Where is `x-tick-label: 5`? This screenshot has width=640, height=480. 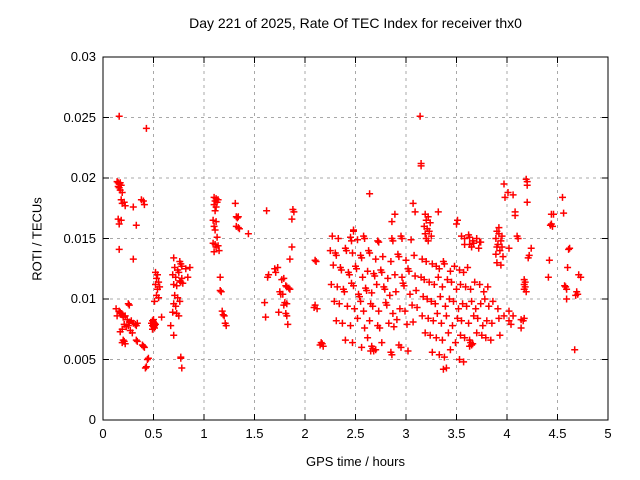
x-tick-label: 5 is located at coordinates (608, 433).